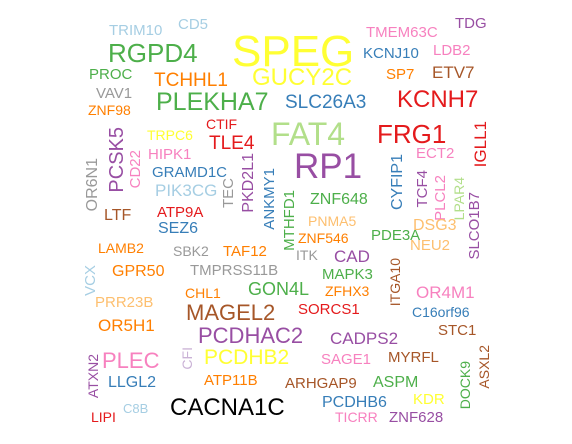 The height and width of the screenshot is (444, 572). What do you see at coordinates (103, 417) in the screenshot?
I see `word-lipi: LIPI` at bounding box center [103, 417].